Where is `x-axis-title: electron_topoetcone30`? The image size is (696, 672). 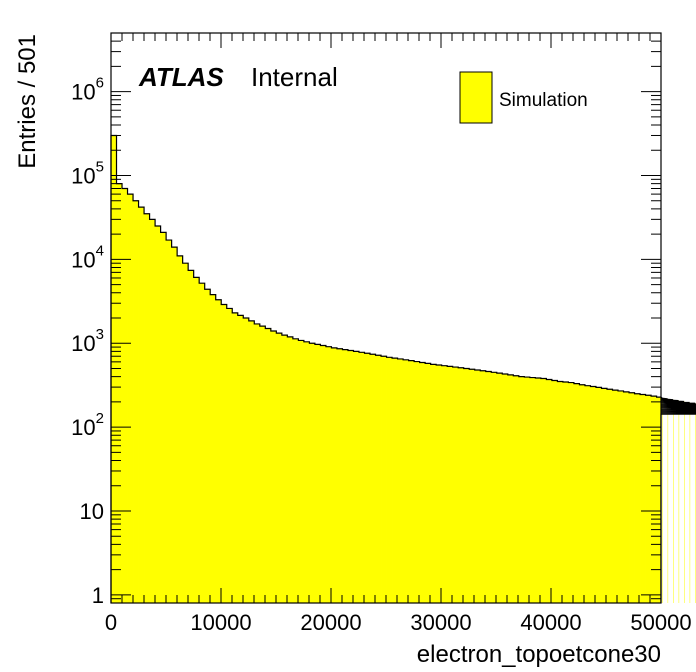
x-axis-title: electron_topoetcone30 is located at coordinates (539, 654).